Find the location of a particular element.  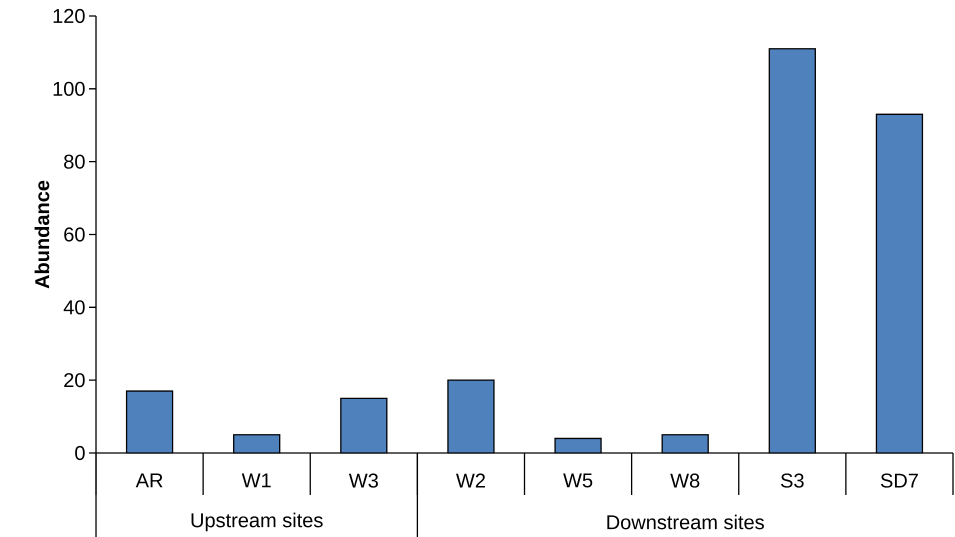

x-tick-label: W5 is located at coordinates (577, 481).